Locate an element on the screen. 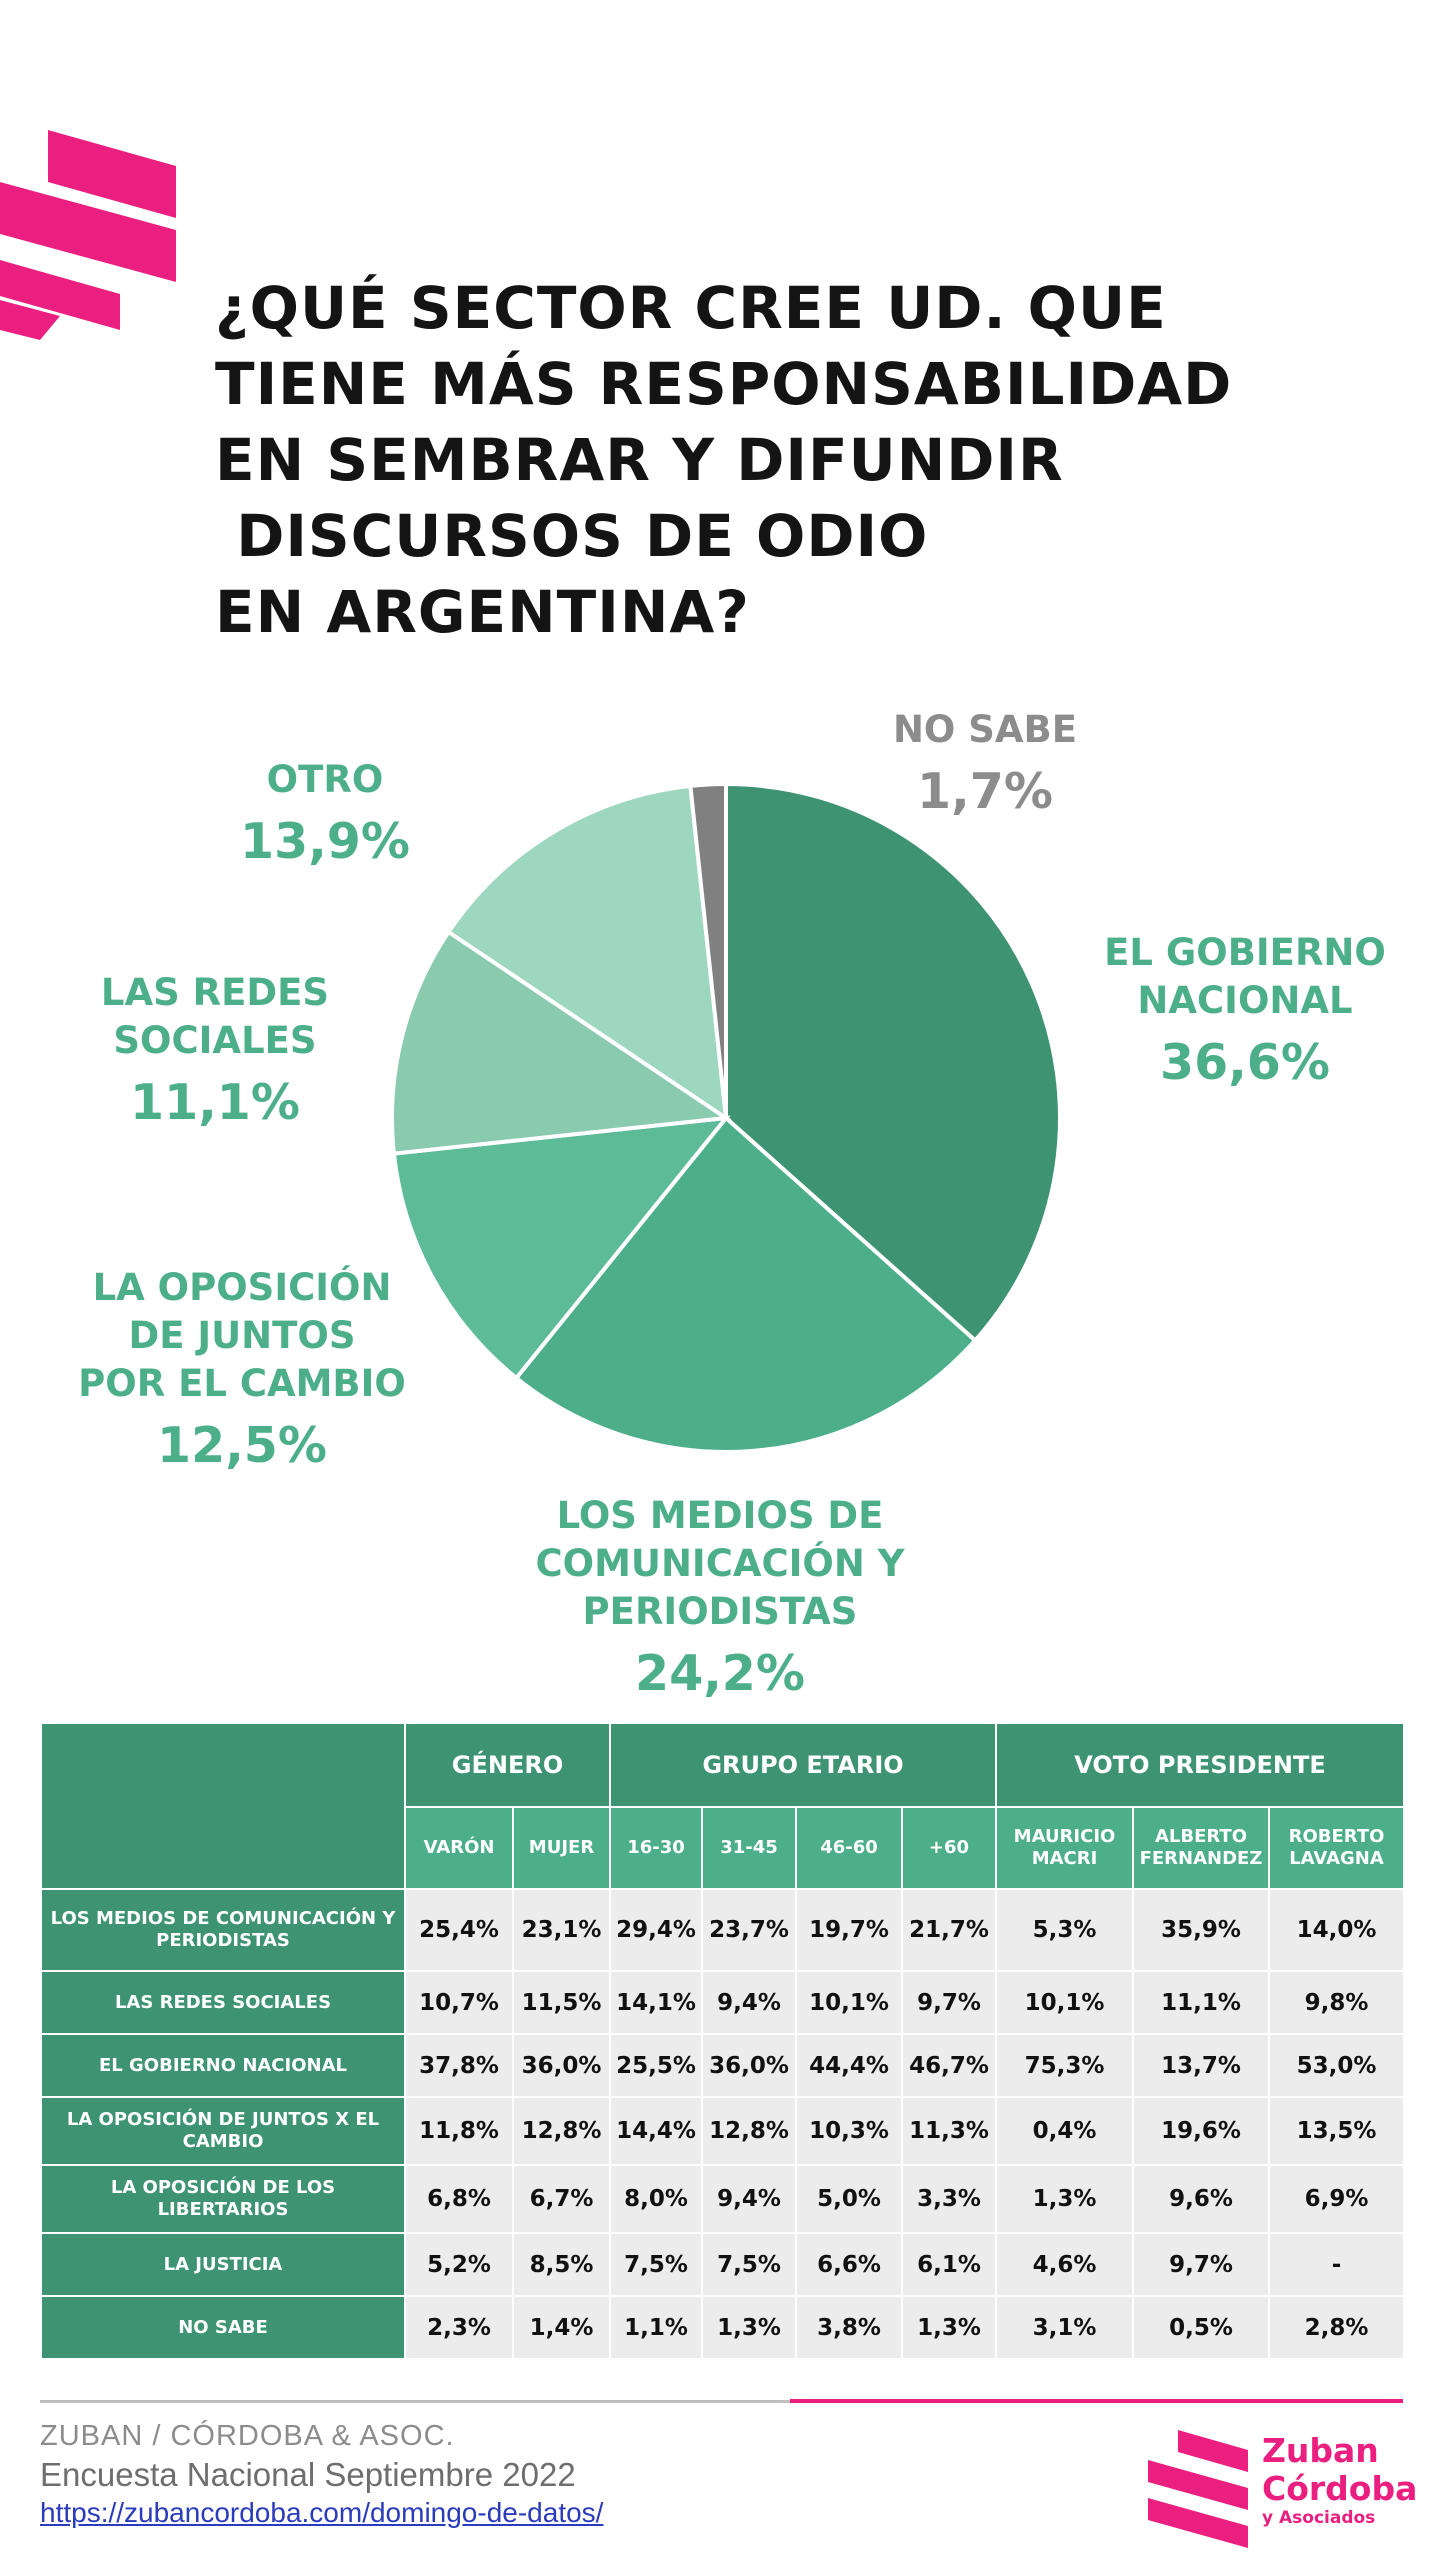 This screenshot has height=2560, width=1440. table-cell: 6,9% is located at coordinates (1336, 2199).